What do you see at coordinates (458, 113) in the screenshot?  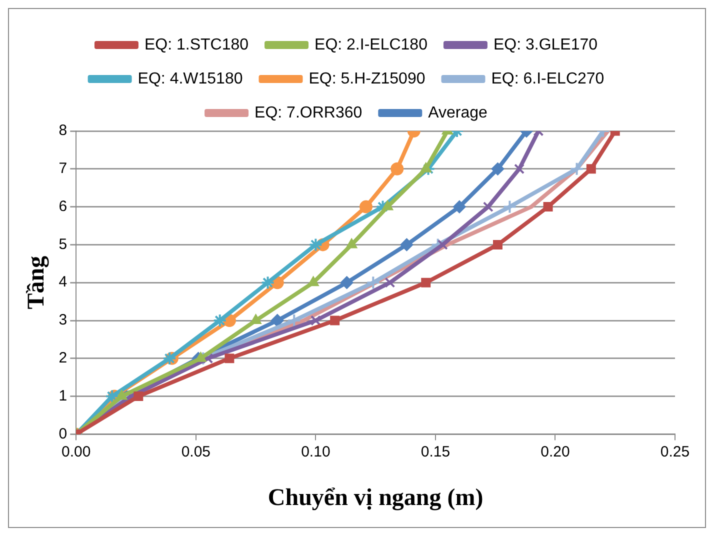 I see `legend-label: Average` at bounding box center [458, 113].